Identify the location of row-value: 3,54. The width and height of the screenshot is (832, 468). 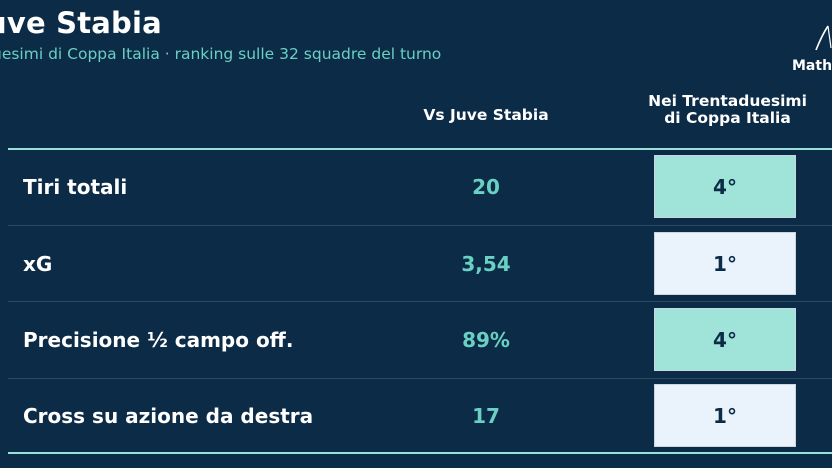
(486, 264).